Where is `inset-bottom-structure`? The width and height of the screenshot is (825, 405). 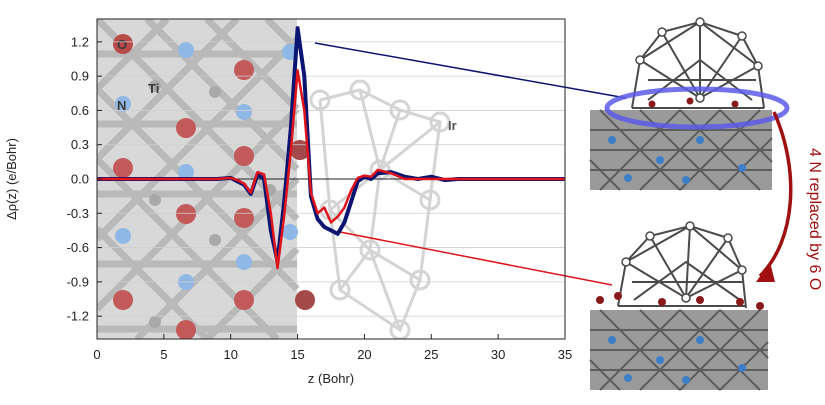
inset-bottom-structure is located at coordinates (679, 306).